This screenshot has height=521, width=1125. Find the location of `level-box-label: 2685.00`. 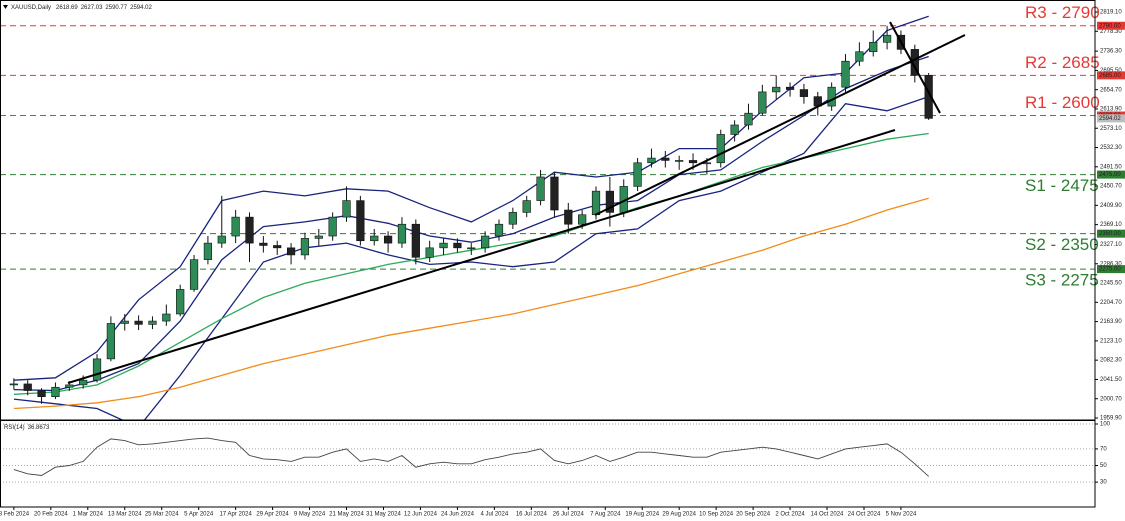

level-box-label: 2685.00 is located at coordinates (1110, 76).